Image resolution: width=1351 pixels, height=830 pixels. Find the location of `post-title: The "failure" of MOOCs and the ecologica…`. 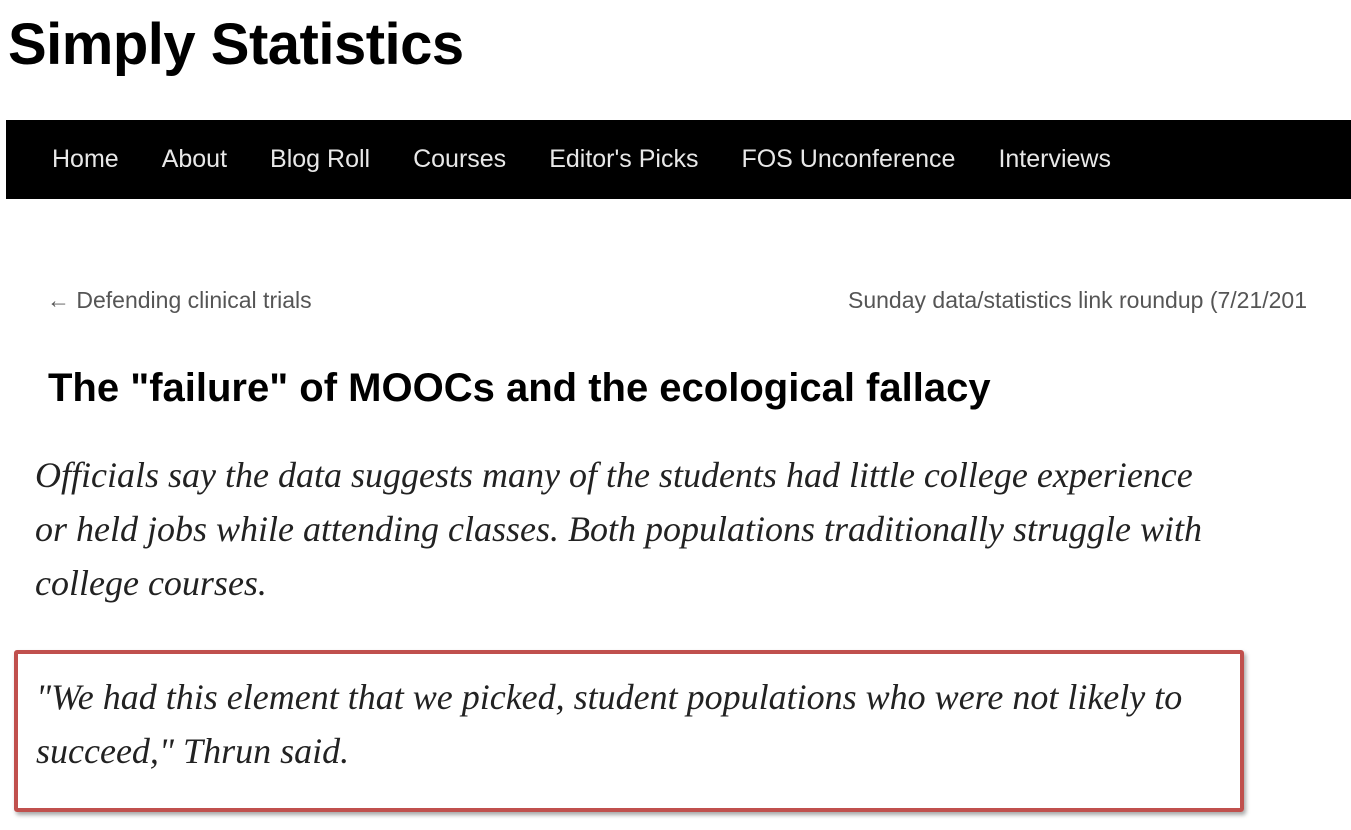

post-title: The "failure" of MOOCs and the ecologica… is located at coordinates (519, 388).